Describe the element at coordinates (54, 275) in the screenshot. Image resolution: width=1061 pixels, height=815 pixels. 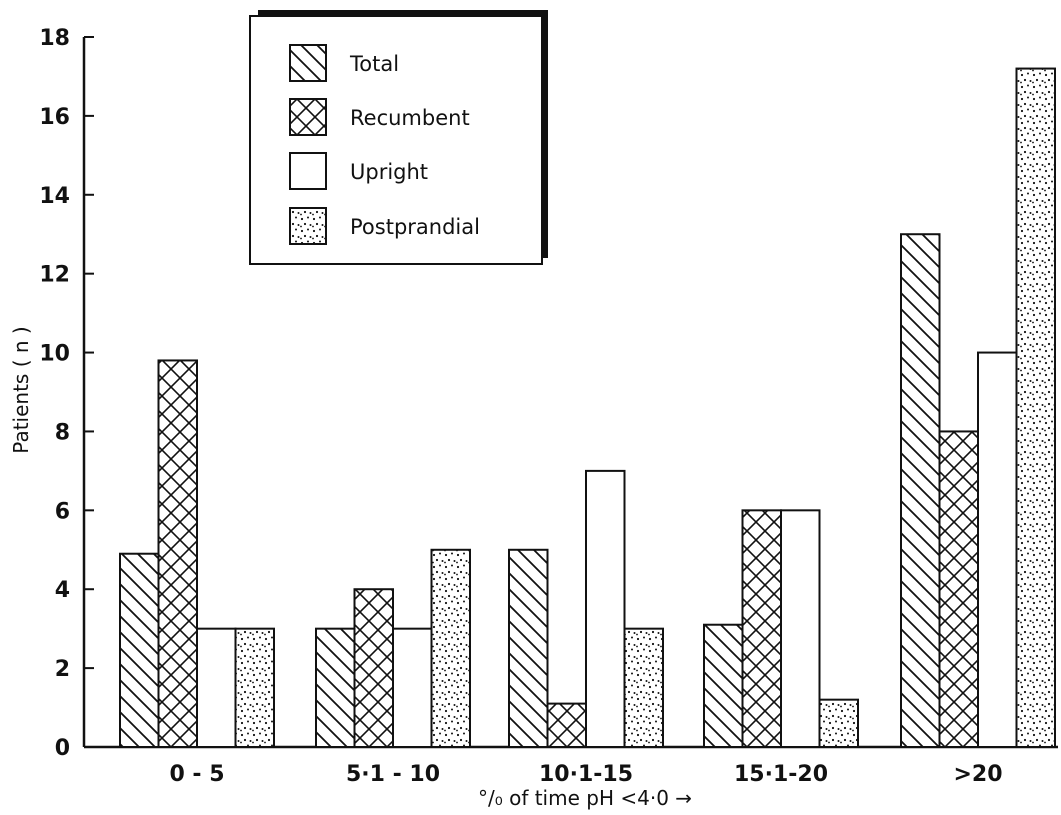
I see `y-tick-label: 12` at that location.